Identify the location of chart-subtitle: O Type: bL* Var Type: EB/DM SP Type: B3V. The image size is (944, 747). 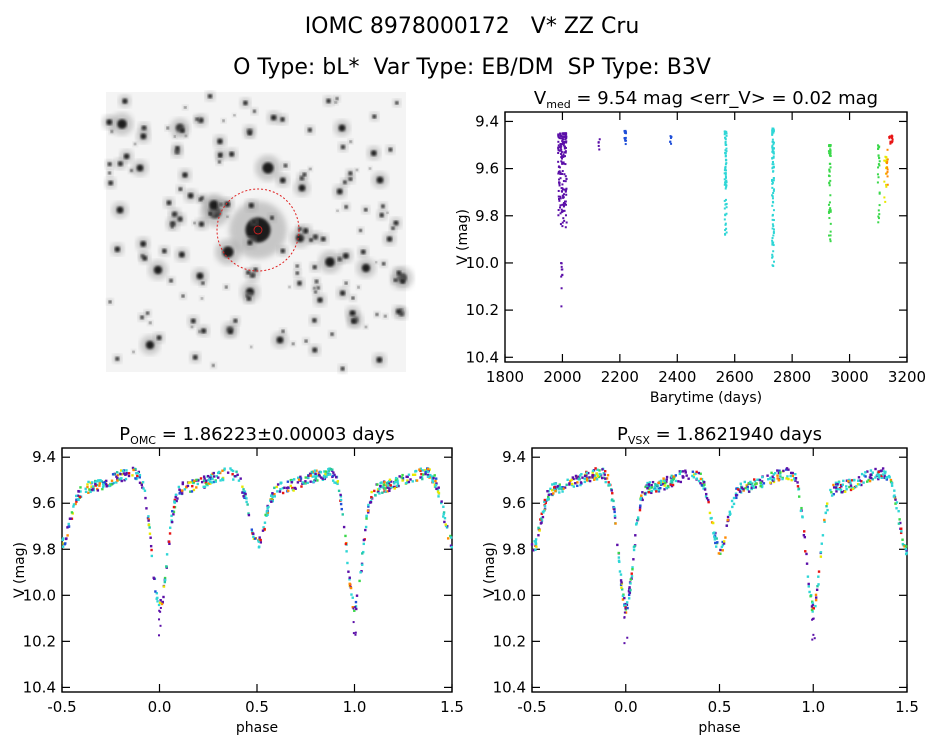
(472, 67).